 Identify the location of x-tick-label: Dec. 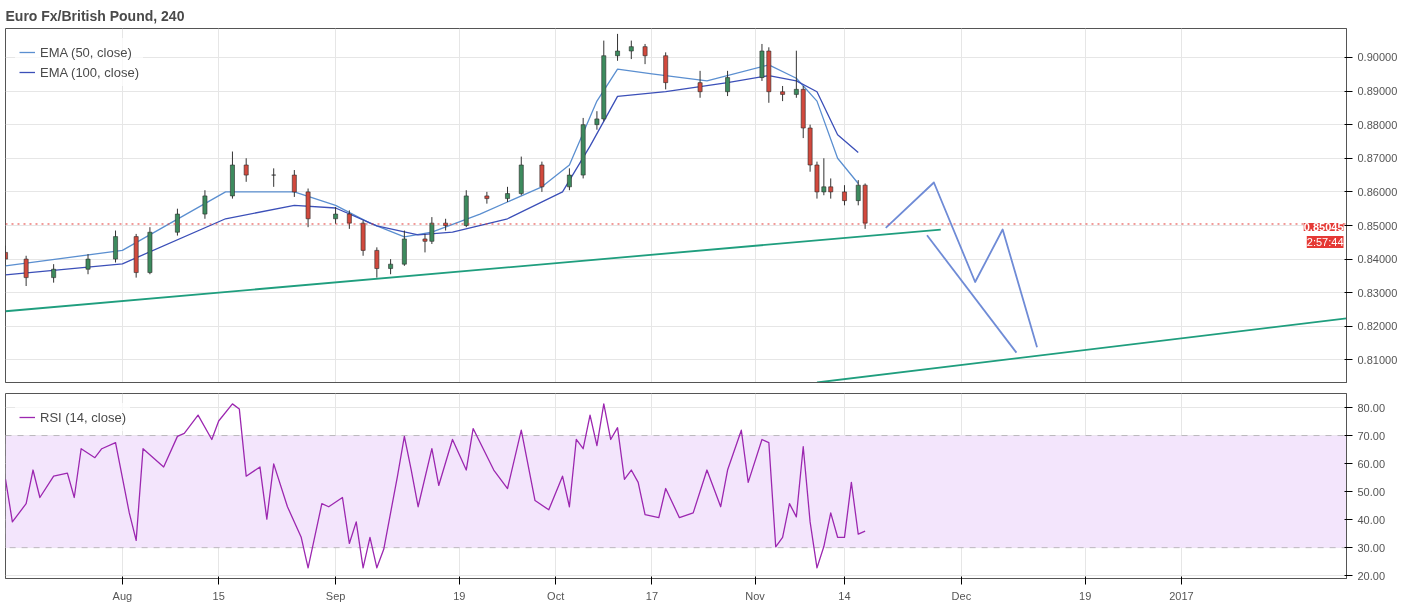
(961, 595).